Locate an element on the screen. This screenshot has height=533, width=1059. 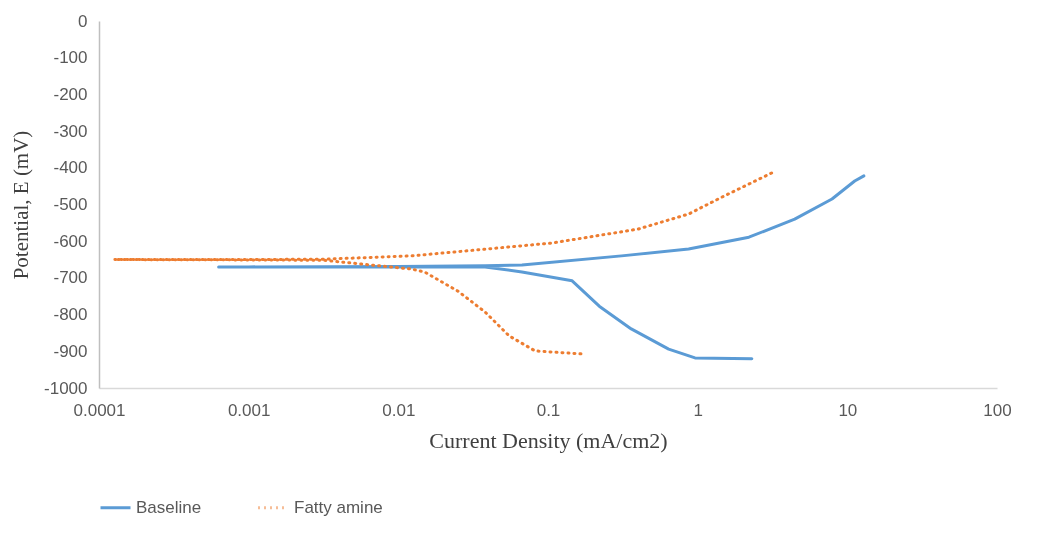
y-tick-label: -400 is located at coordinates (70, 168).